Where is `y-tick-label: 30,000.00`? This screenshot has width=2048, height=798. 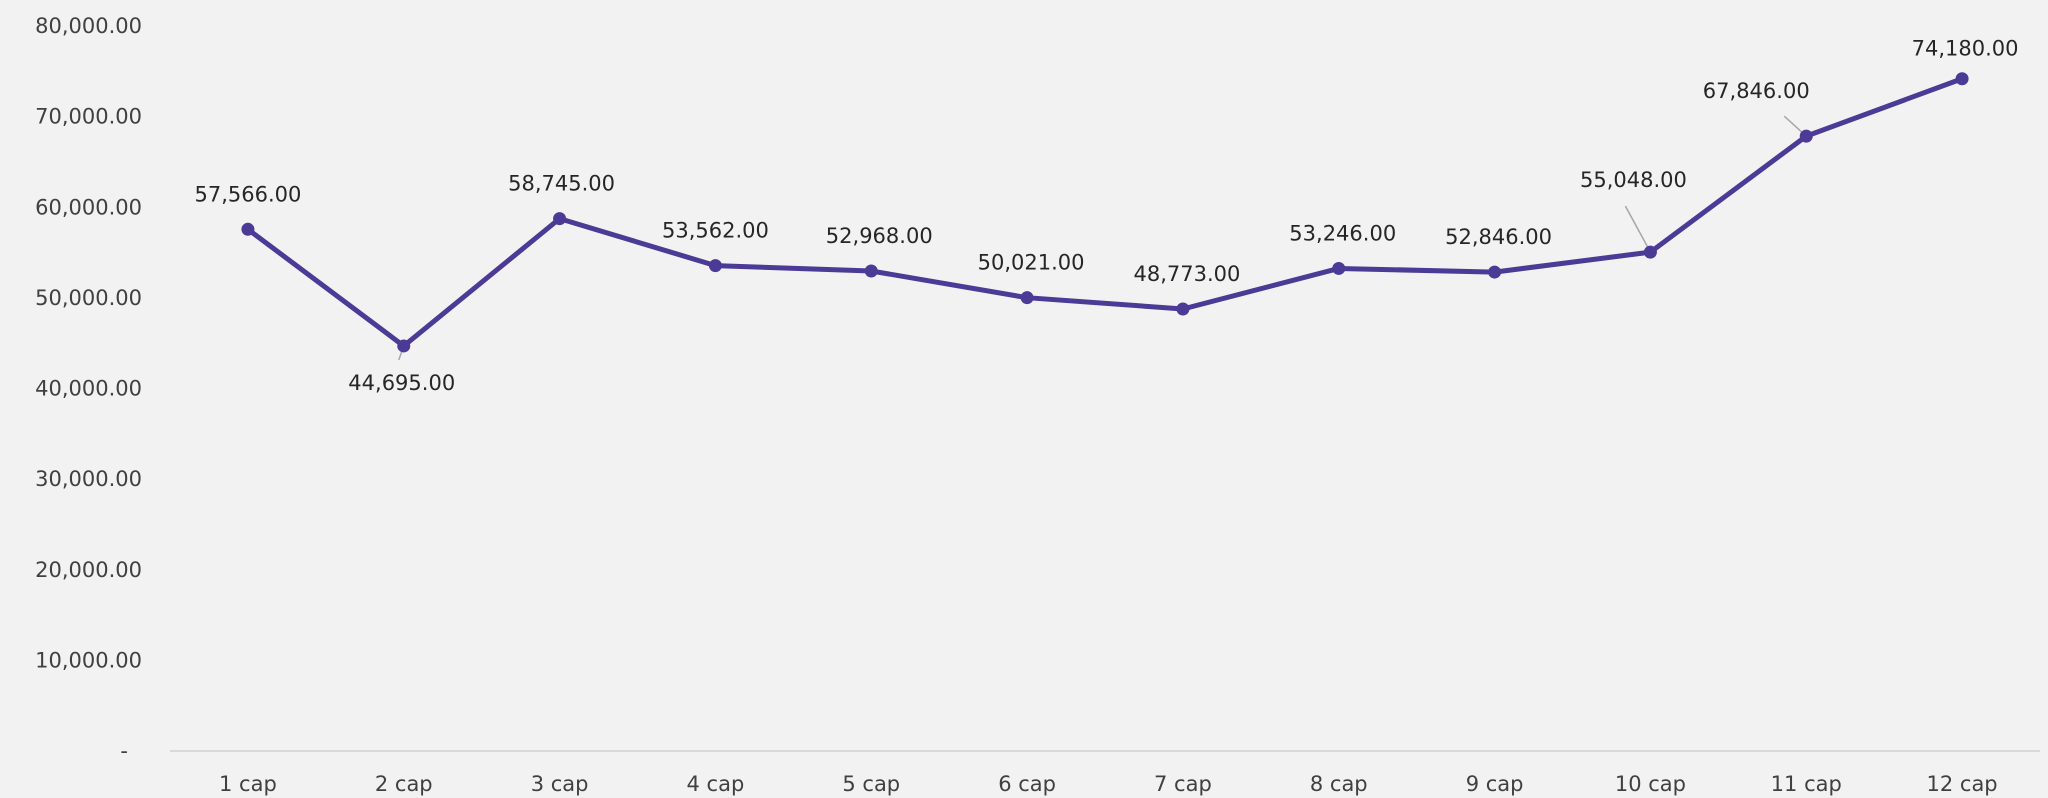 y-tick-label: 30,000.00 is located at coordinates (88, 479).